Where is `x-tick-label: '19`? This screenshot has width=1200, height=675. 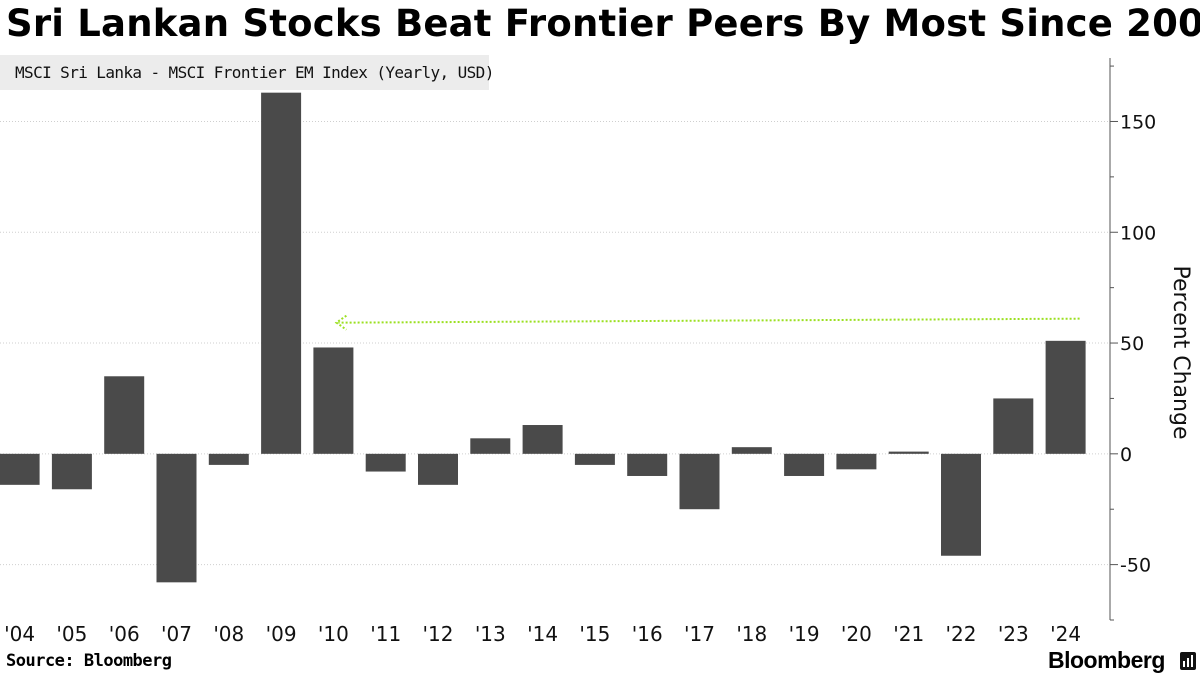 x-tick-label: '19 is located at coordinates (804, 634).